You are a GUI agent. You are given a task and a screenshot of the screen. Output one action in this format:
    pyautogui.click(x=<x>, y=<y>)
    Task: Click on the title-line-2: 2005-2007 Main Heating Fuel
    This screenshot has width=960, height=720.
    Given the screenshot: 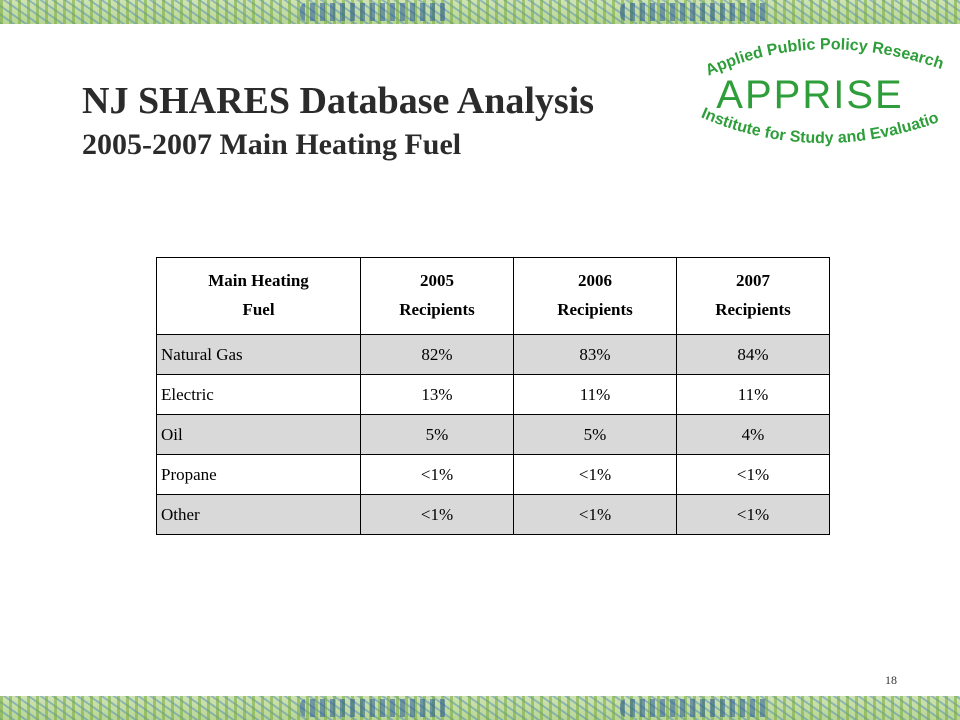 What is the action you would take?
    pyautogui.click(x=272, y=144)
    